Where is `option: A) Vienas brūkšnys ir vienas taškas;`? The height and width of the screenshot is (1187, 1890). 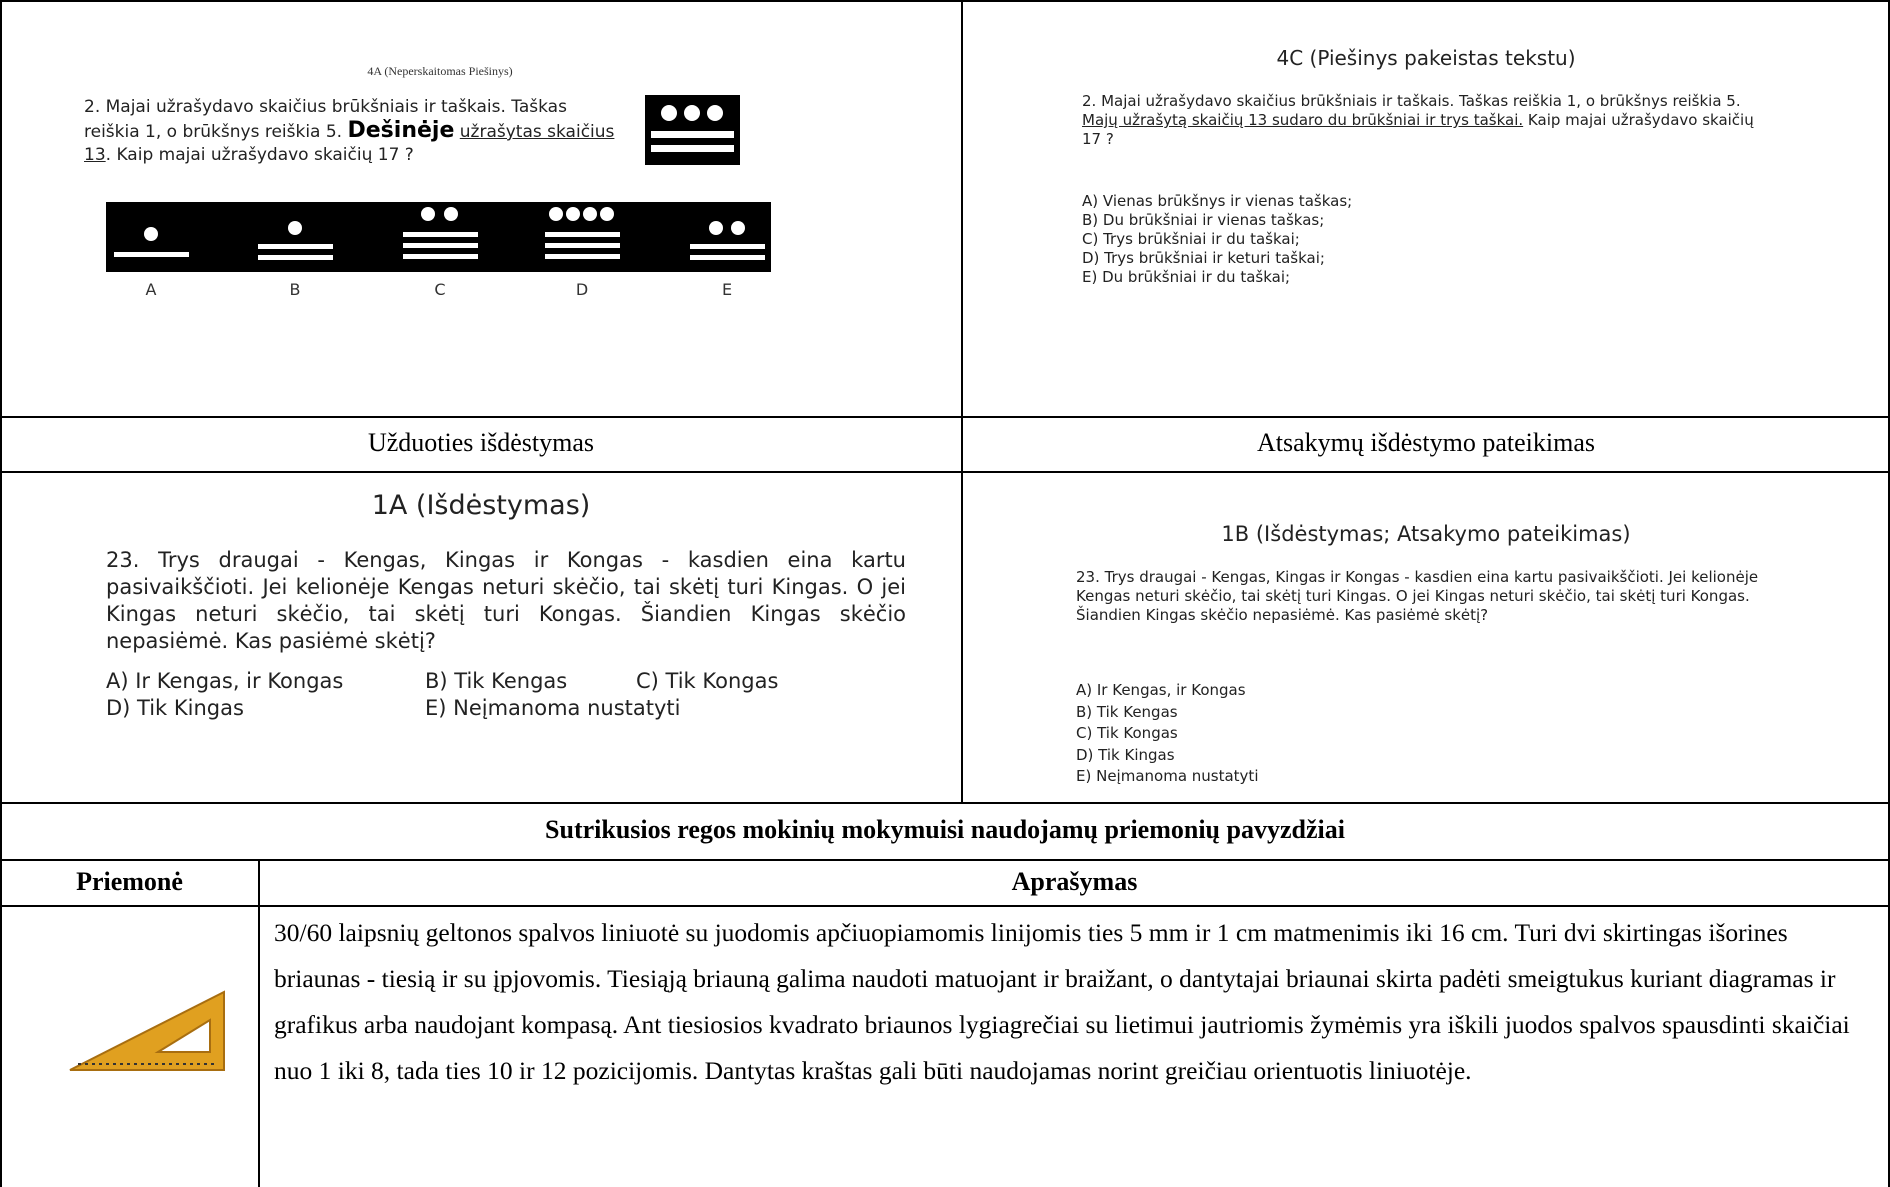
option: A) Vienas brūkšnys ir vienas taškas; is located at coordinates (1217, 201).